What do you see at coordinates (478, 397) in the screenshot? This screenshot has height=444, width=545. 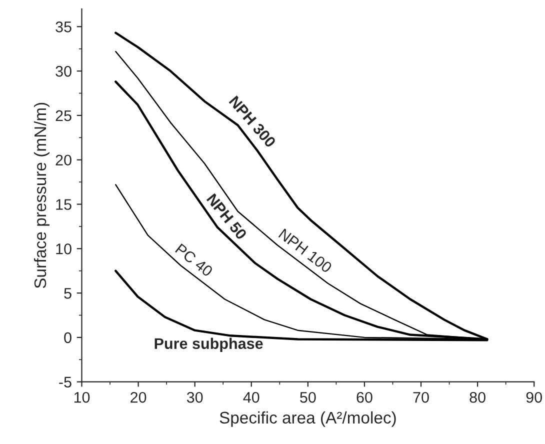 I see `x-tick-label: 80` at bounding box center [478, 397].